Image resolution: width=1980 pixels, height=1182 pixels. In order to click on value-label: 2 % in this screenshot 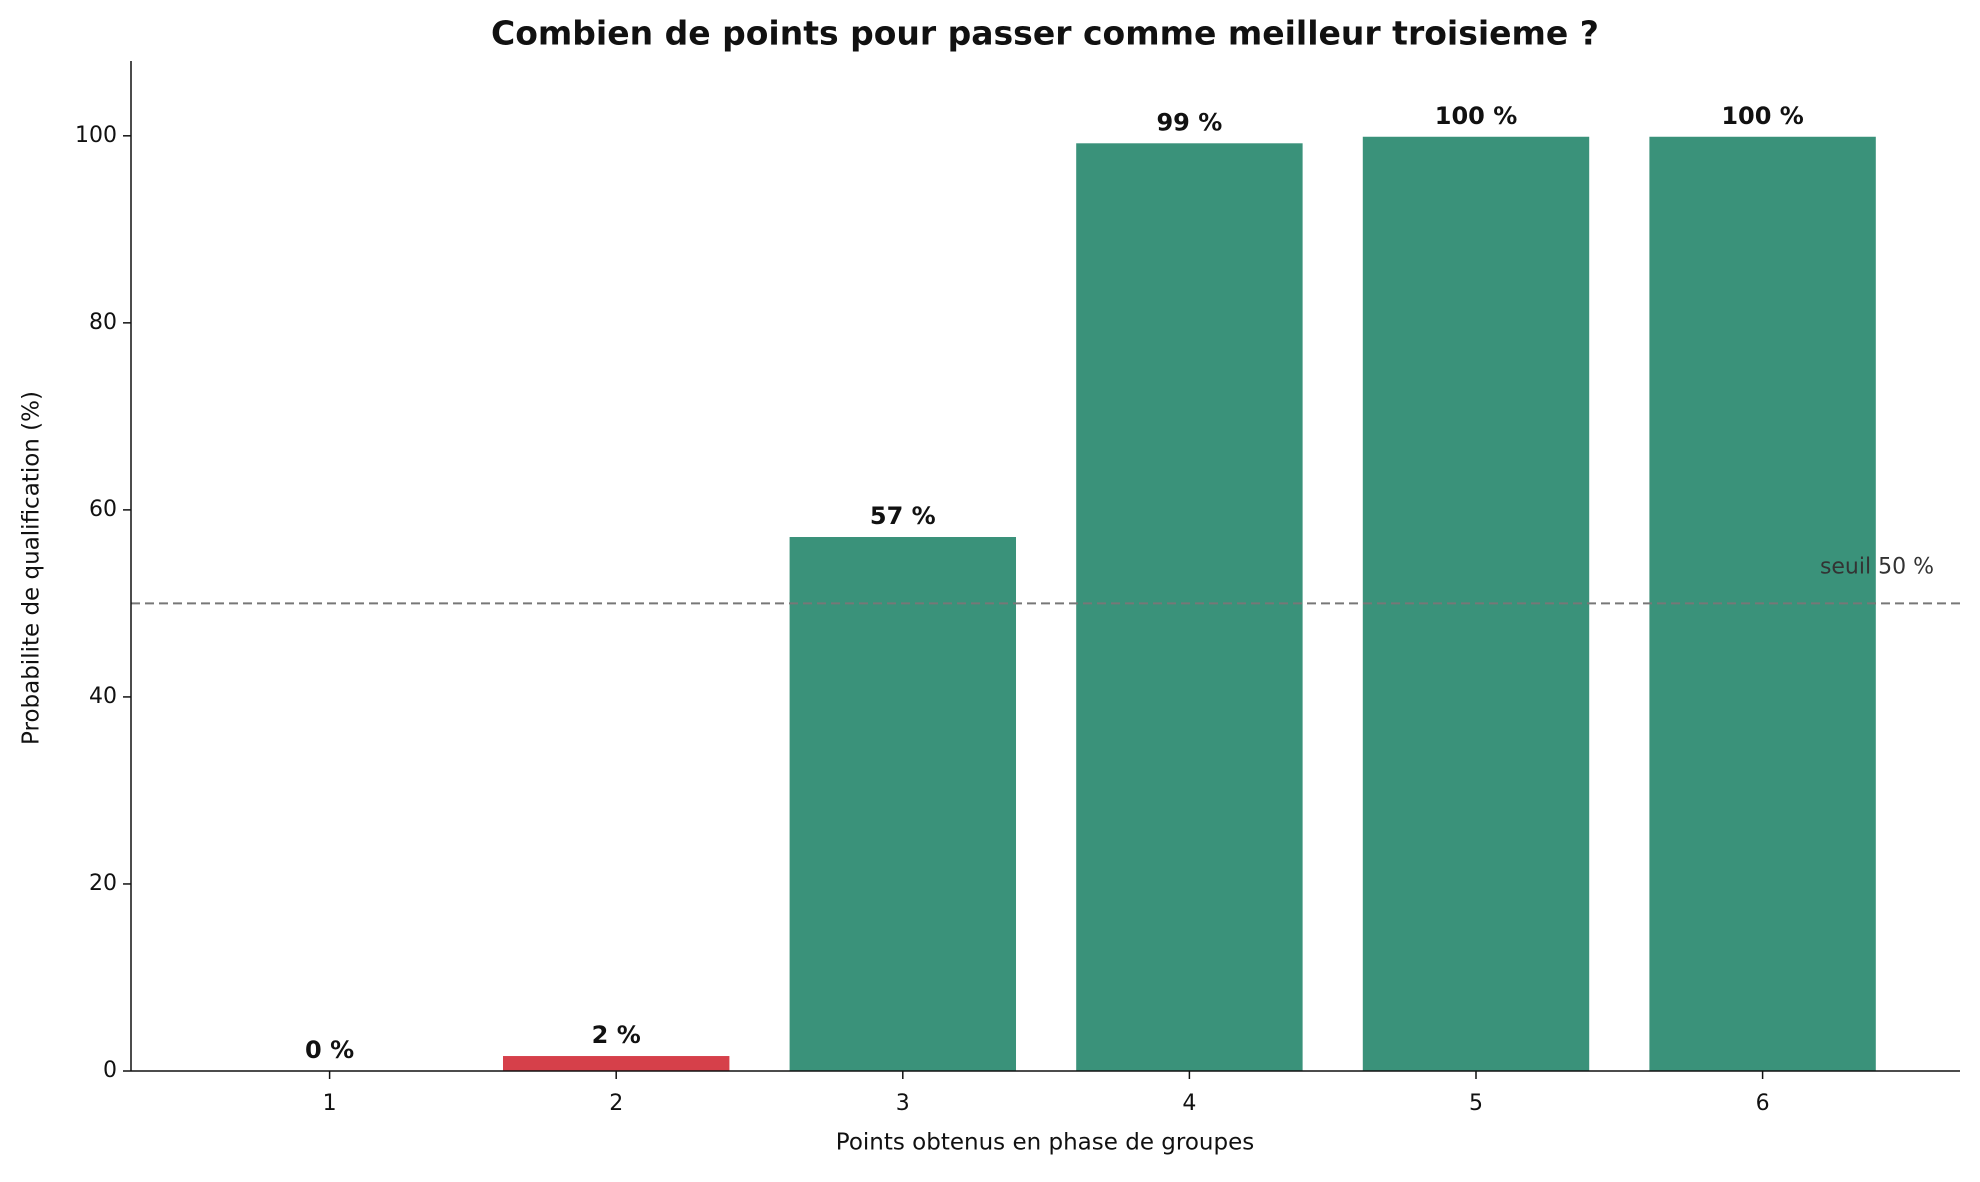, I will do `click(616, 1035)`.